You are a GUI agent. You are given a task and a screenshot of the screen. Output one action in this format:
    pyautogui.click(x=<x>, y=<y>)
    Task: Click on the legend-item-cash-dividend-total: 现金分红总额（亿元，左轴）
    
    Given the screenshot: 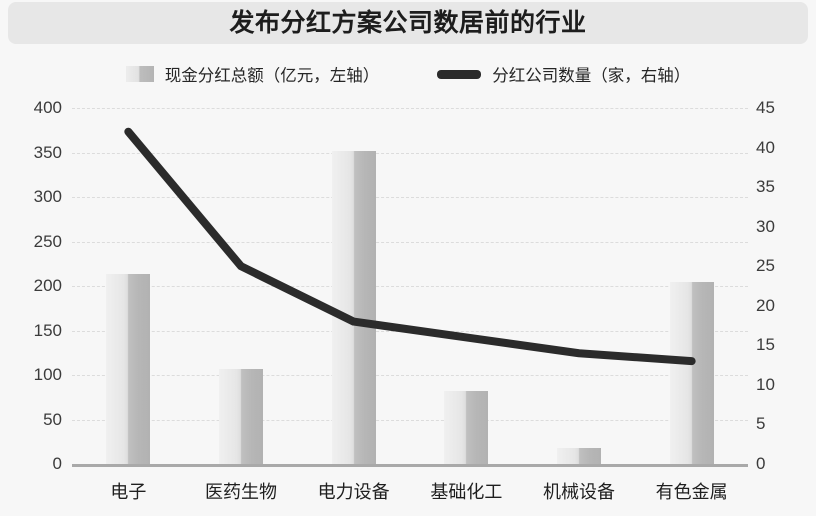 What is the action you would take?
    pyautogui.click(x=252, y=74)
    